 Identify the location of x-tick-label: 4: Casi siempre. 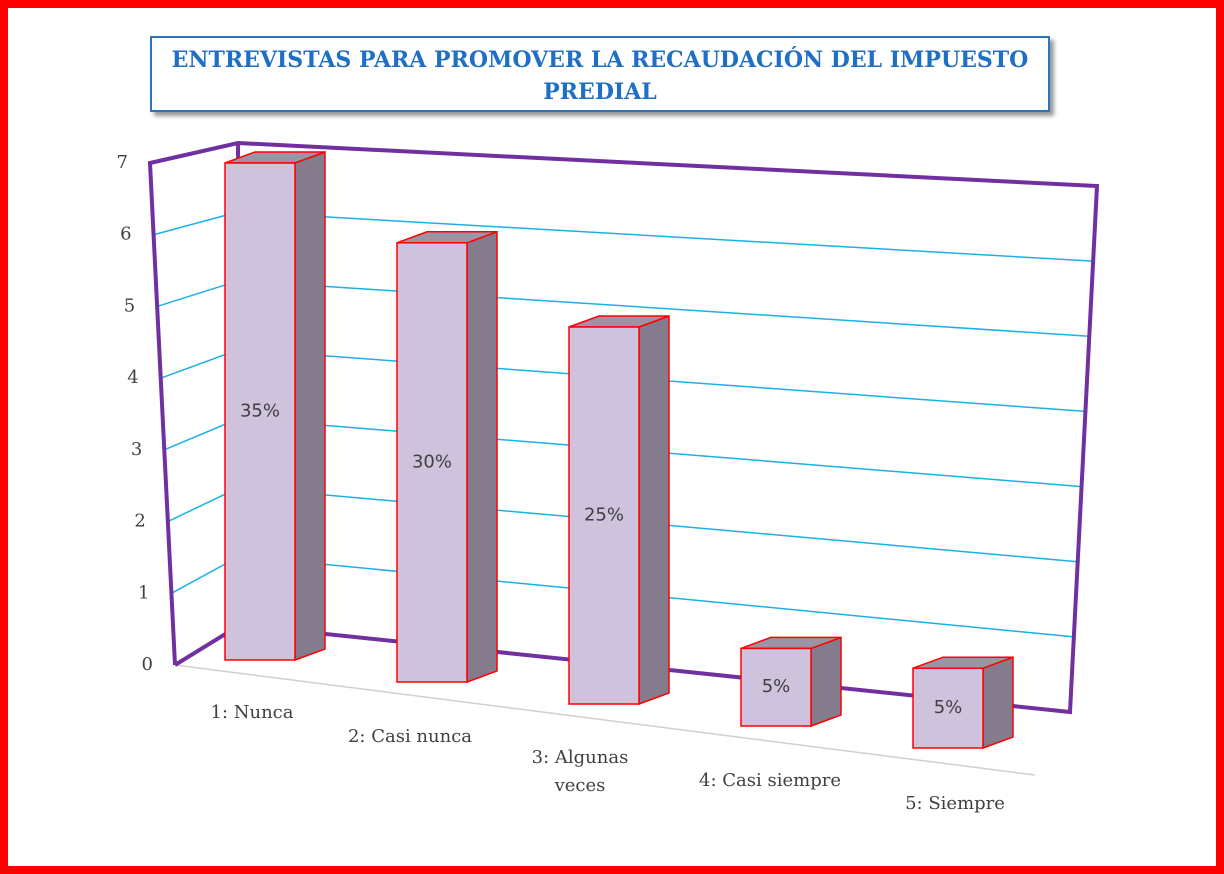
(770, 780).